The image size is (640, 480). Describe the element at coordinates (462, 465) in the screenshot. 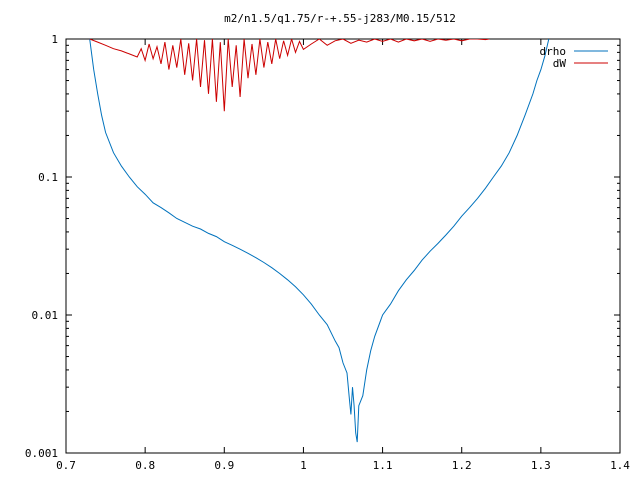

I see `x-tick-label: 1.2` at that location.